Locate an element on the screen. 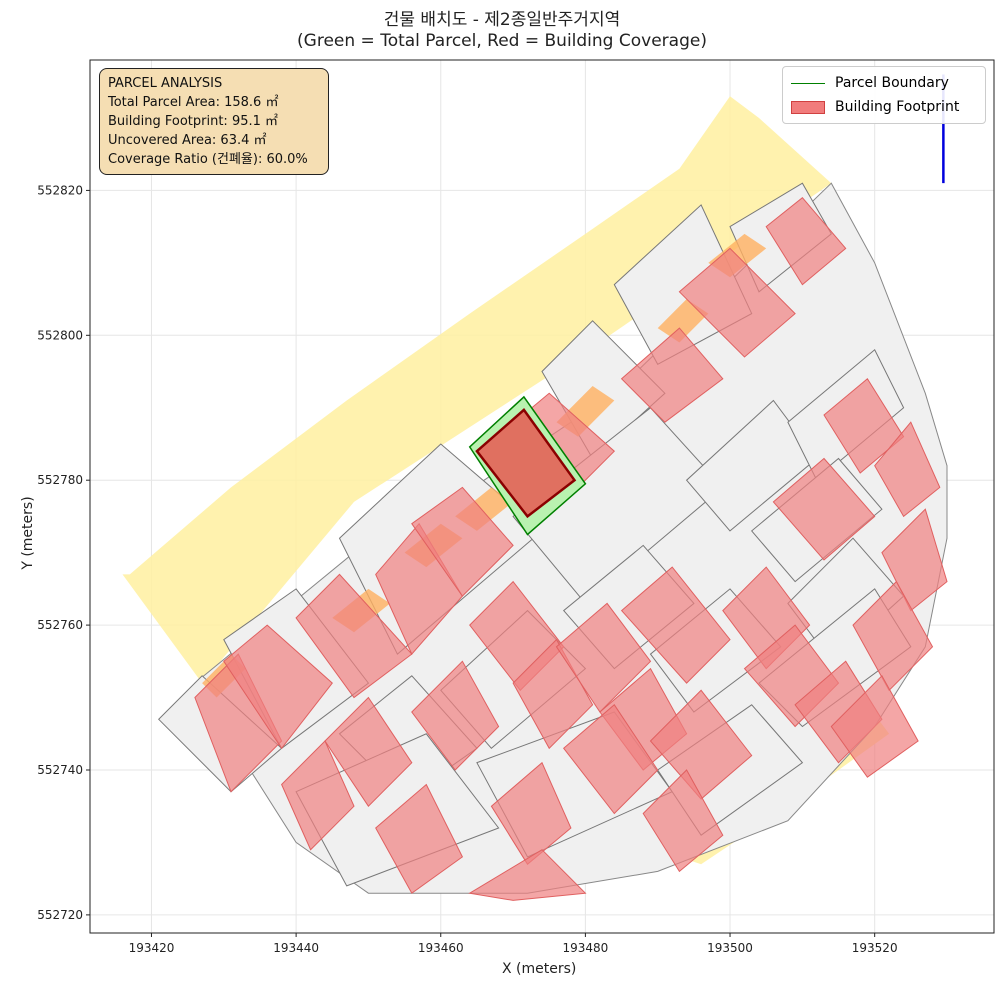 Image resolution: width=1004 pixels, height=990 pixels. legend-item-building: Building Footprint is located at coordinates (884, 107).